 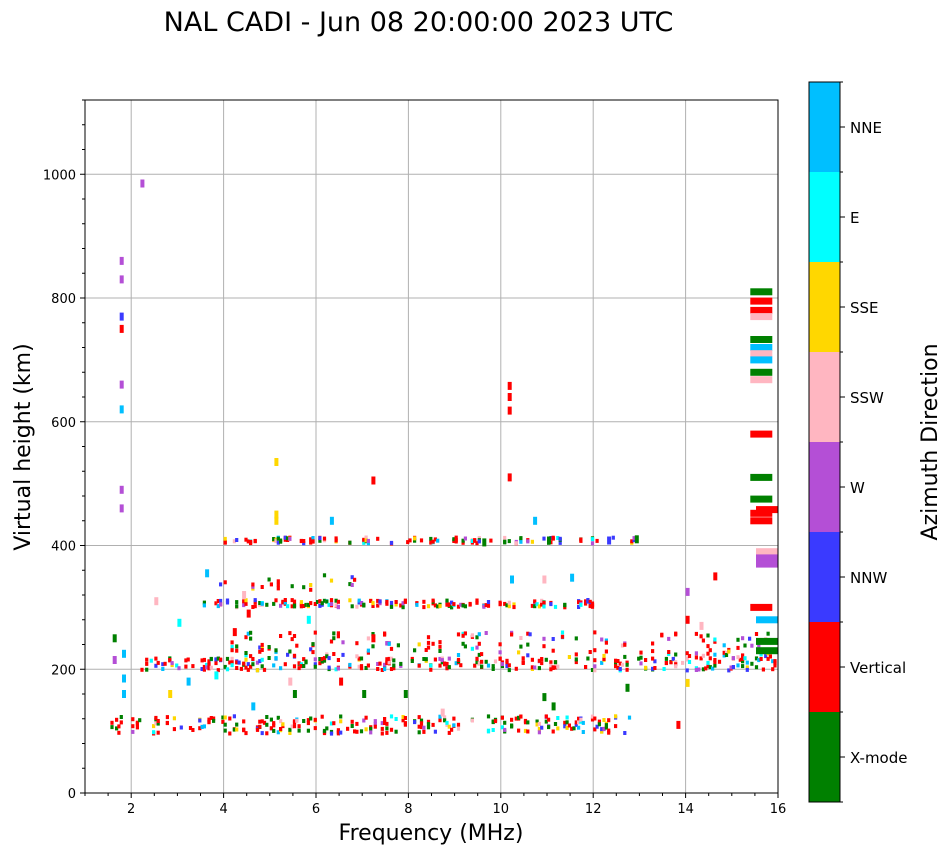 I want to click on x-tick-label: 14, so click(x=685, y=809).